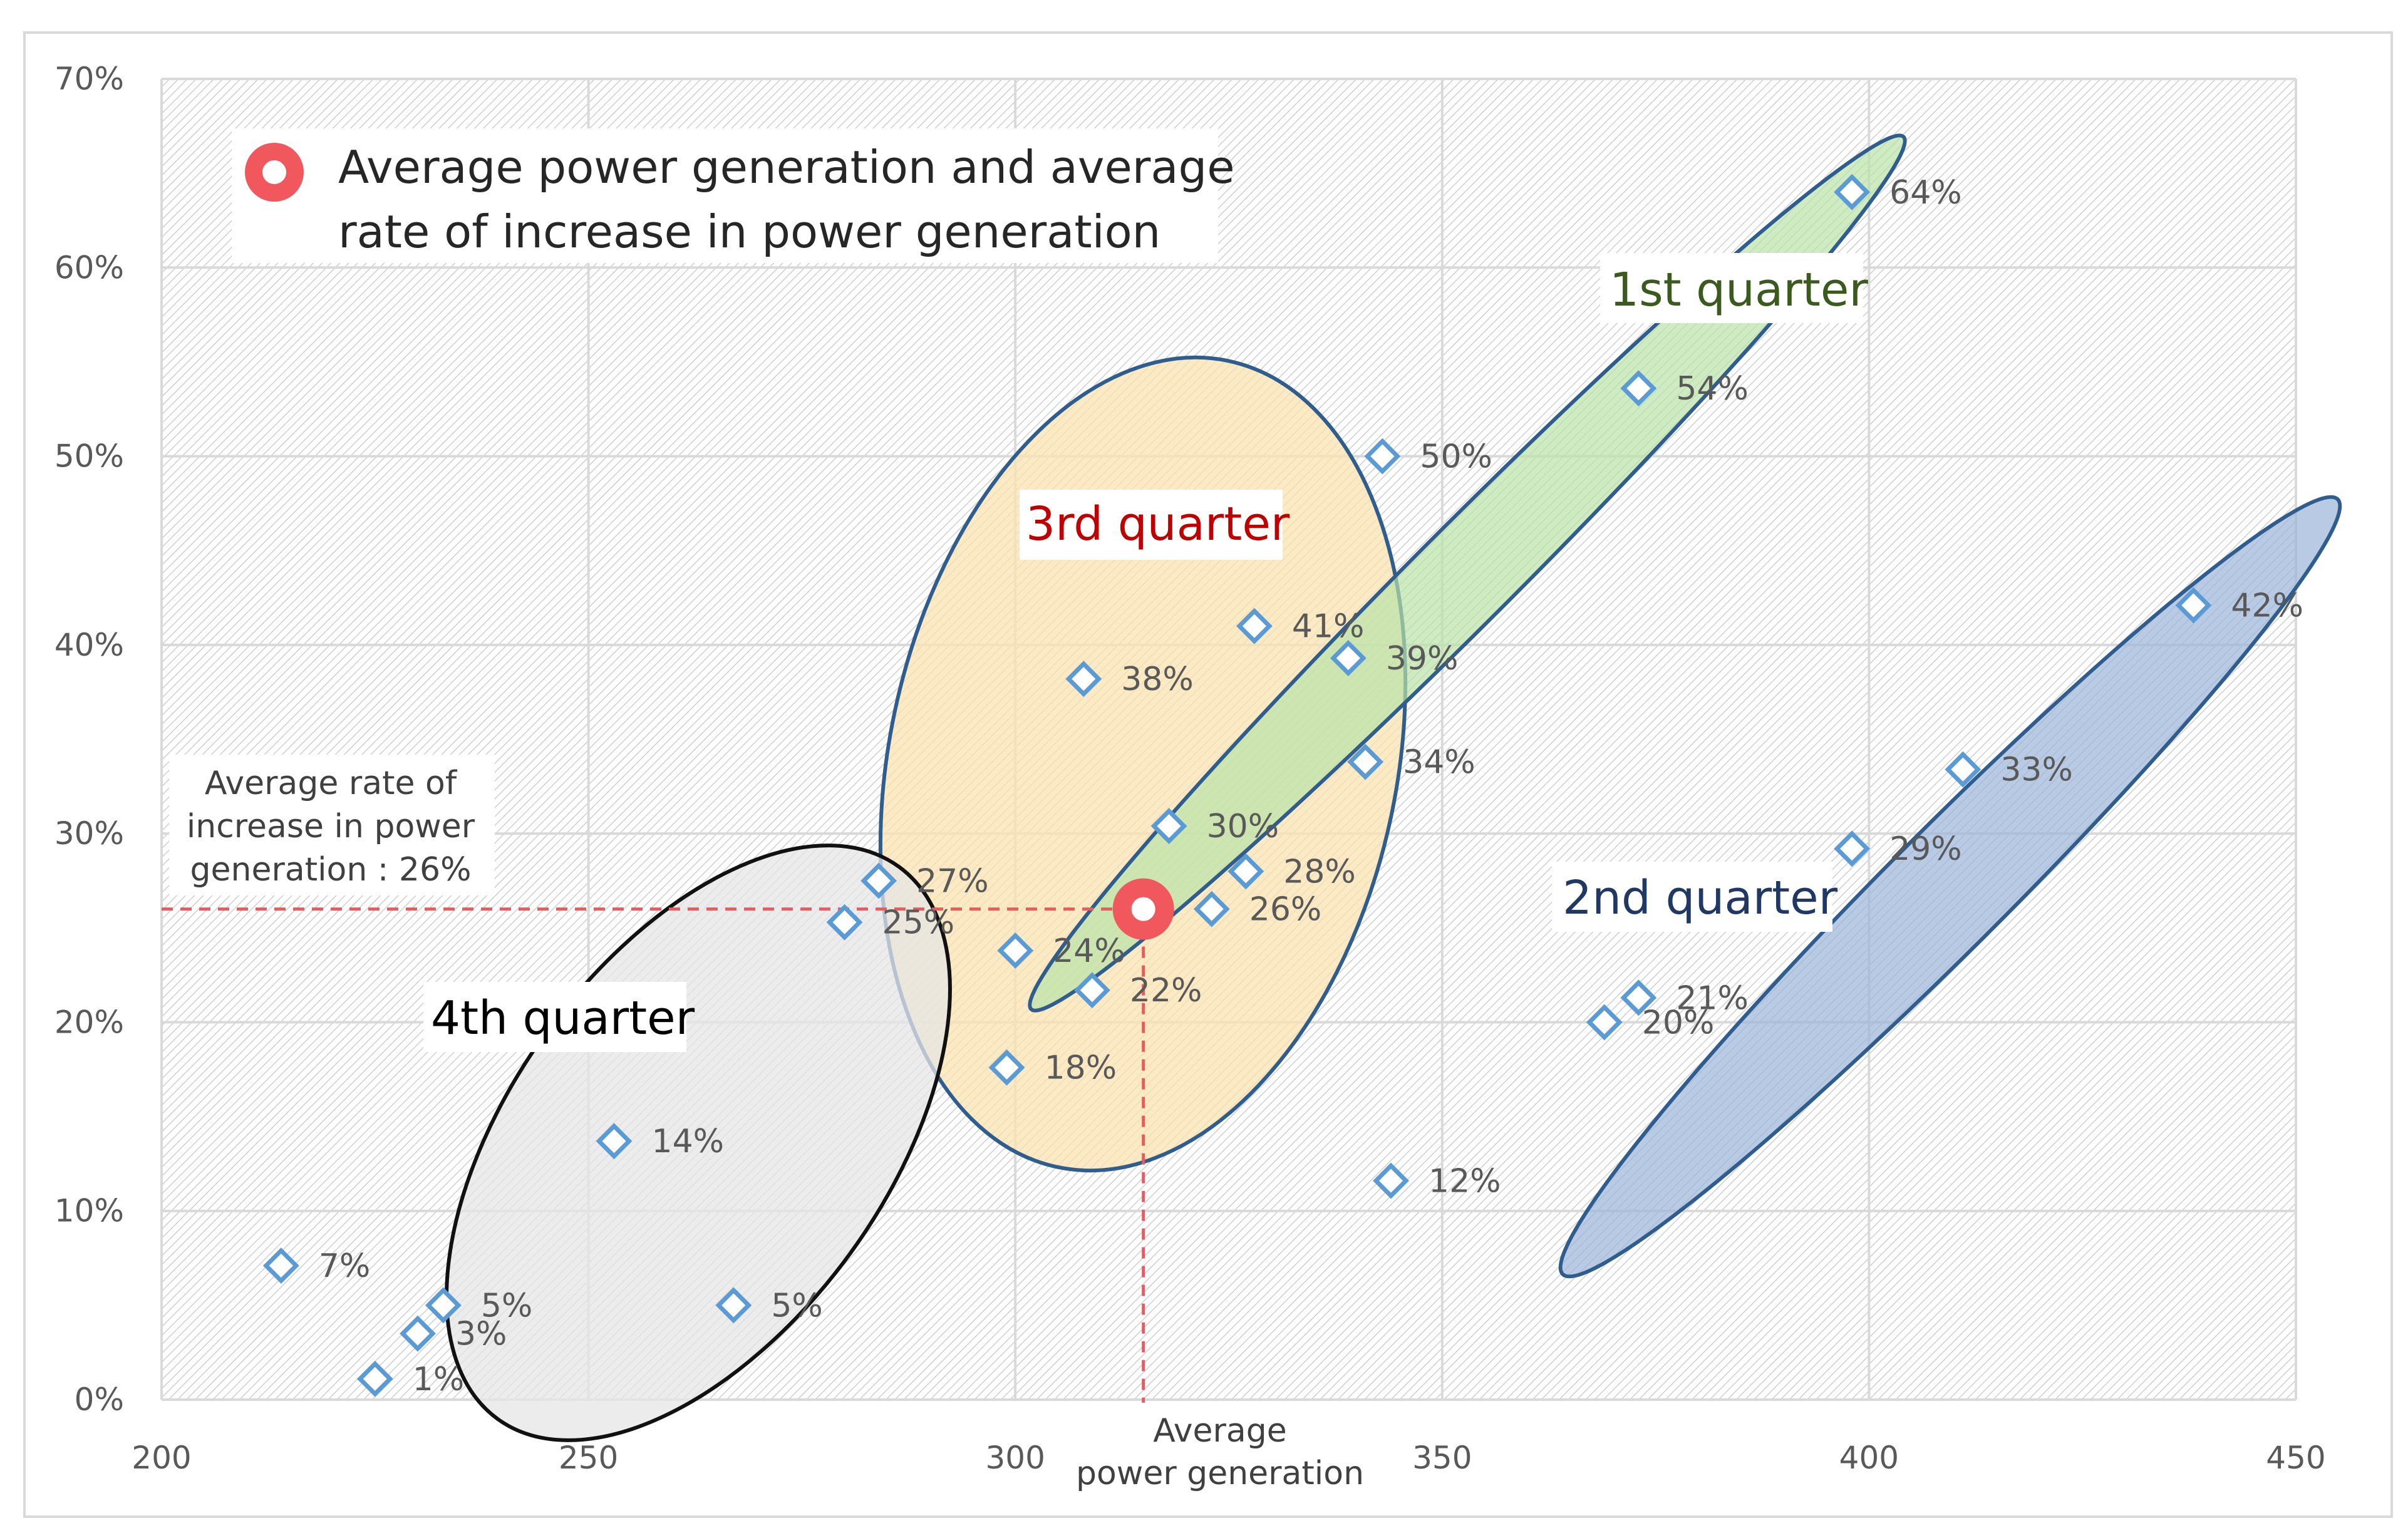 This screenshot has height=1533, width=2408. What do you see at coordinates (1712, 998) in the screenshot?
I see `data-label: 21%` at bounding box center [1712, 998].